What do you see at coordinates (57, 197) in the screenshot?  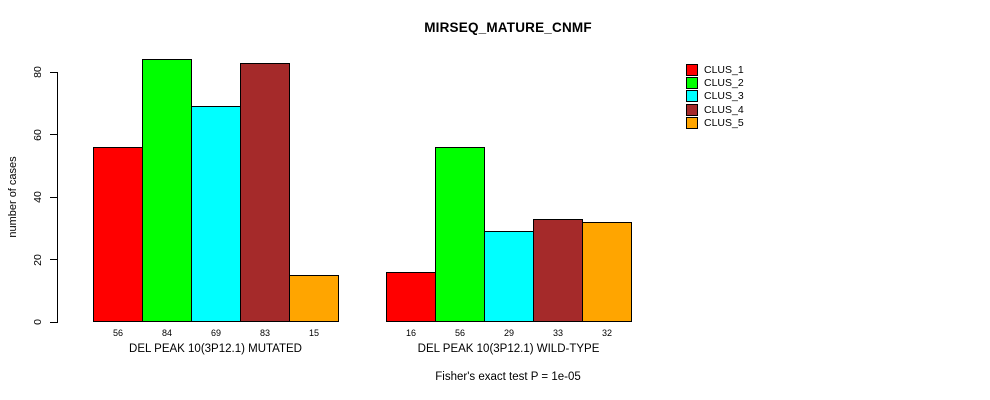 I see `y-axis-line` at bounding box center [57, 197].